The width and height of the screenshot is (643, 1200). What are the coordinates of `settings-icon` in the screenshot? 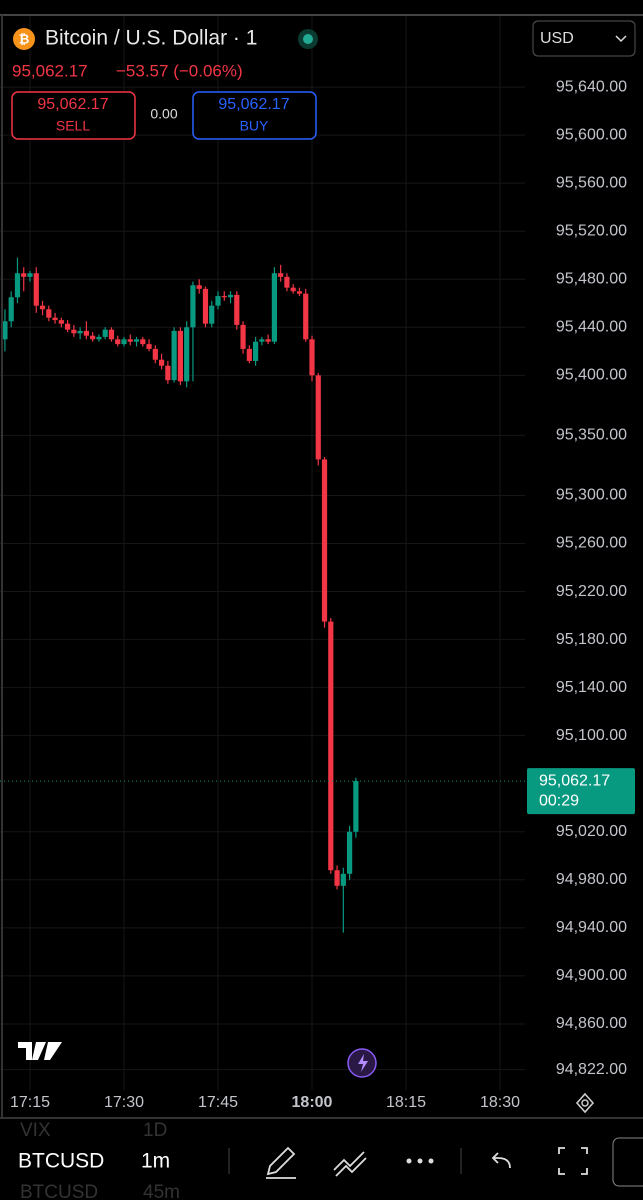 It's located at (585, 1103).